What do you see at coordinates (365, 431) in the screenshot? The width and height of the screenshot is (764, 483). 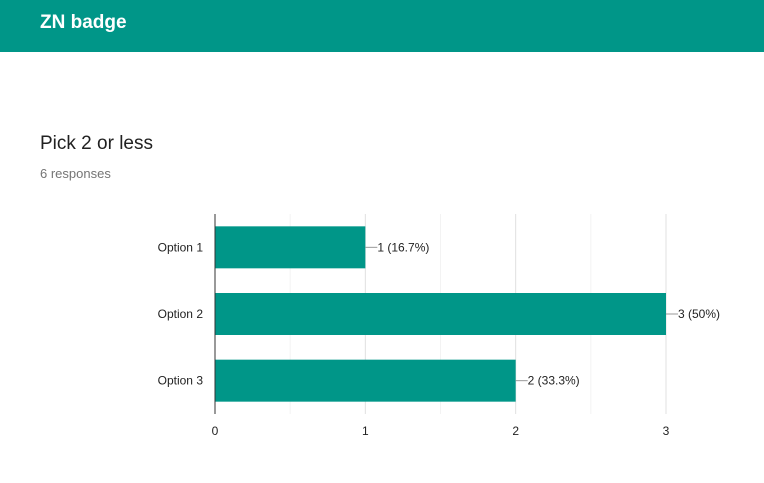 I see `x-tick-label: 1` at bounding box center [365, 431].